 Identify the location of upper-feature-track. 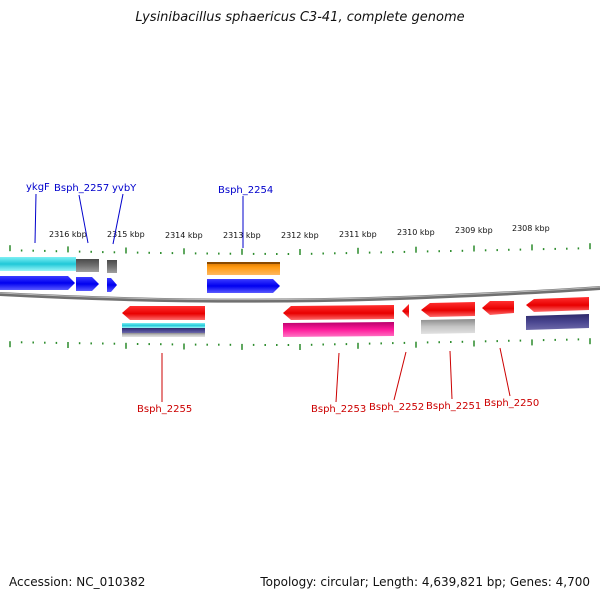
(140, 266).